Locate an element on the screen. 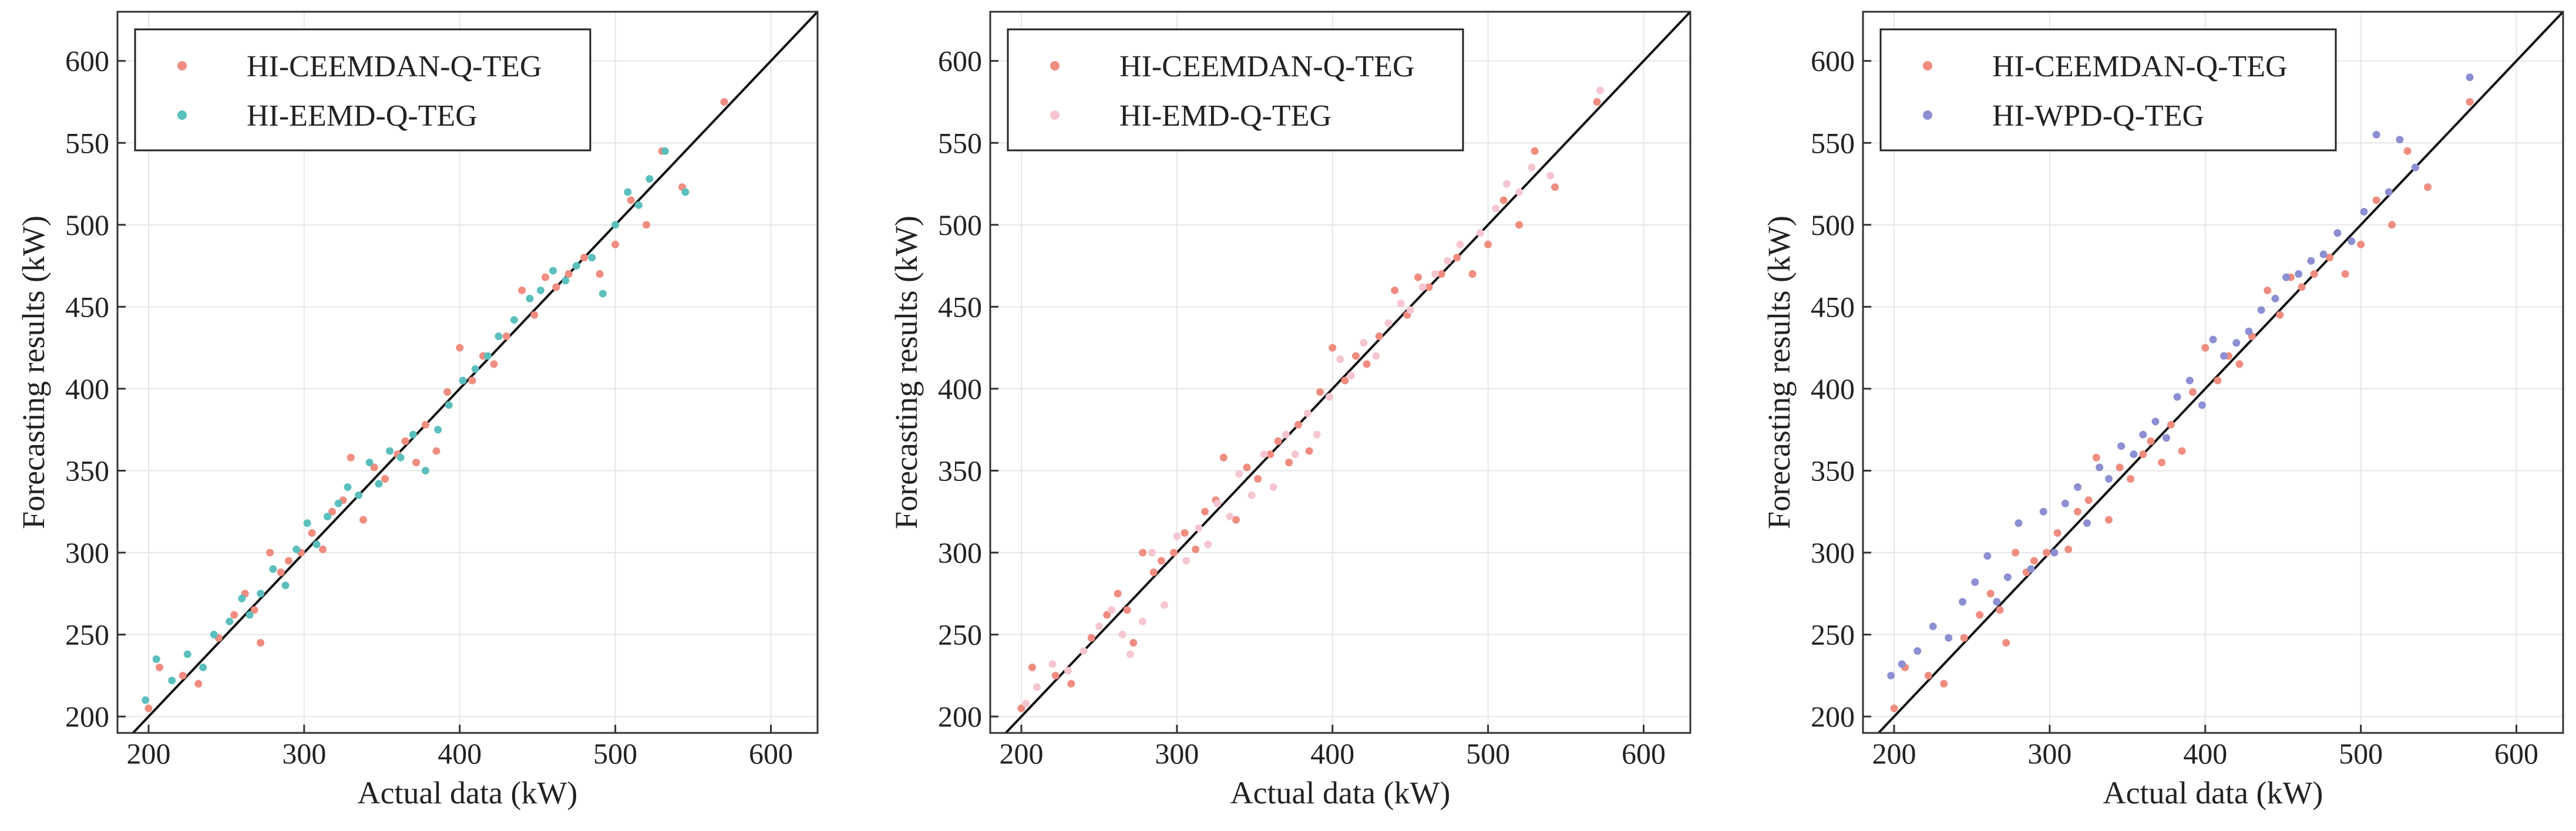 The height and width of the screenshot is (831, 2576). y-tick-label: 200 is located at coordinates (87, 716).